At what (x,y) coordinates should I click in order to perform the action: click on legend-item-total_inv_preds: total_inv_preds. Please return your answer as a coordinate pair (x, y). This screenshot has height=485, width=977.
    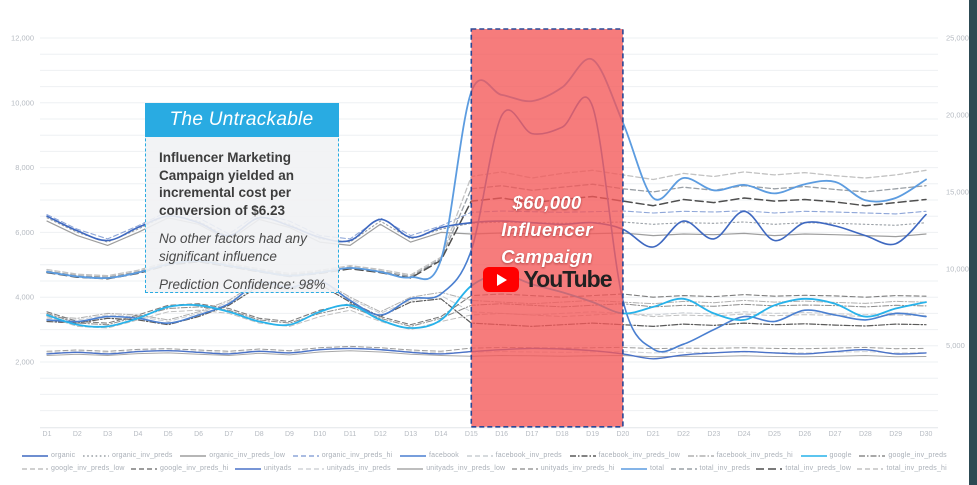
    Looking at the image, I should click on (710, 469).